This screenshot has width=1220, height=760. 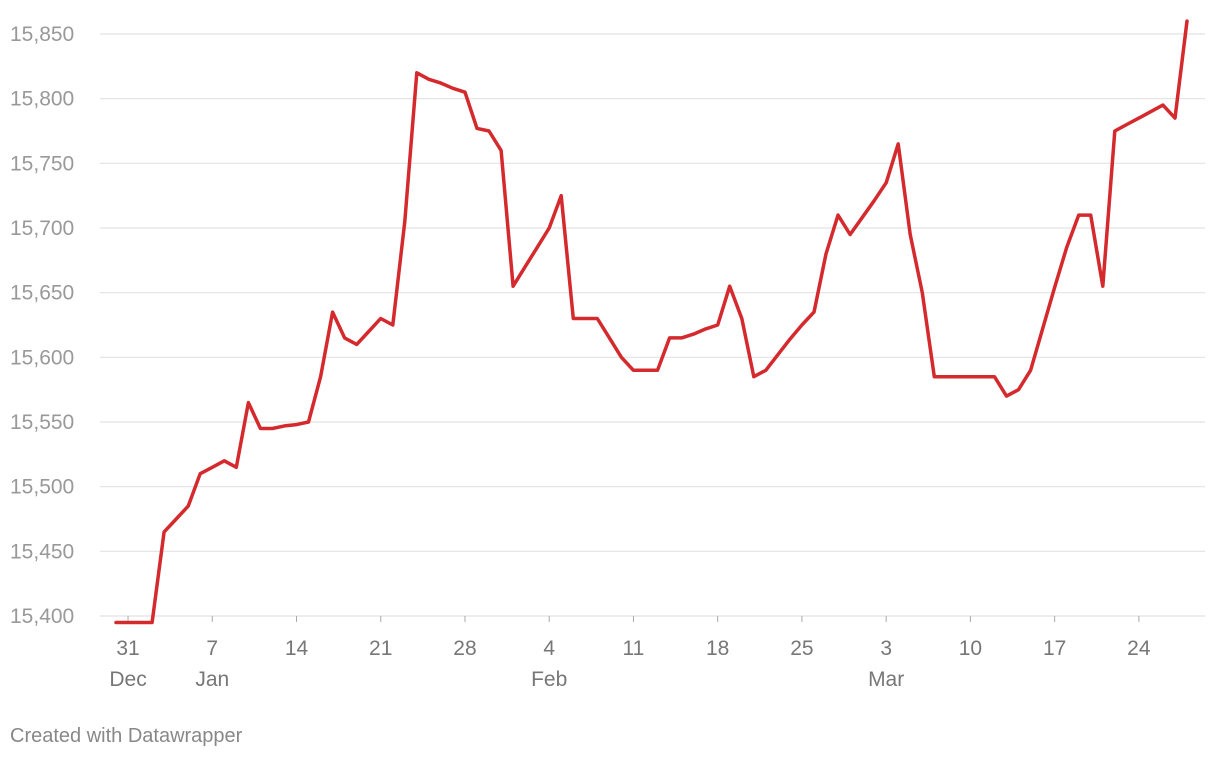 What do you see at coordinates (886, 679) in the screenshot?
I see `x-month-label: Mar` at bounding box center [886, 679].